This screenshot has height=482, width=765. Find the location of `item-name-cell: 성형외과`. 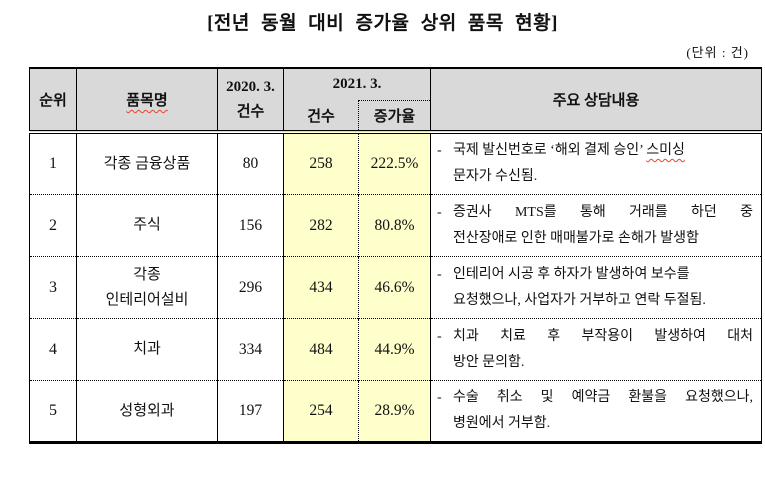

item-name-cell: 성형외과 is located at coordinates (147, 411).